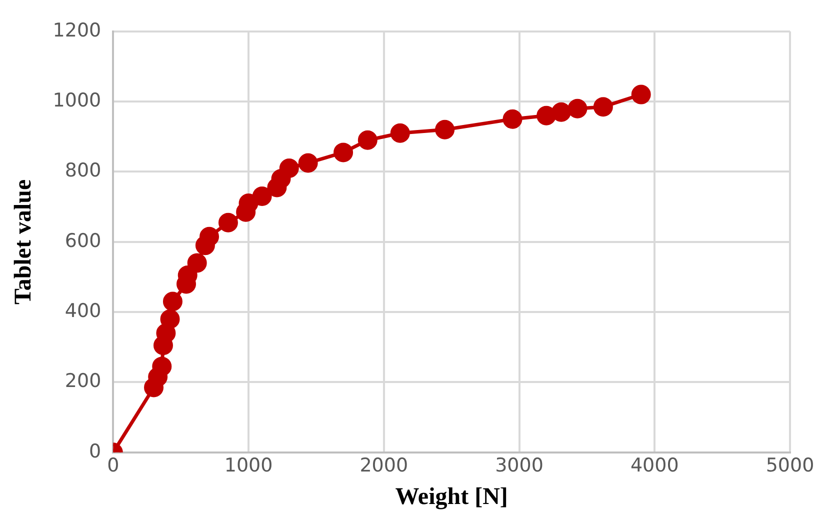 The image size is (828, 522). I want to click on x-tick-label: 5000, so click(790, 465).